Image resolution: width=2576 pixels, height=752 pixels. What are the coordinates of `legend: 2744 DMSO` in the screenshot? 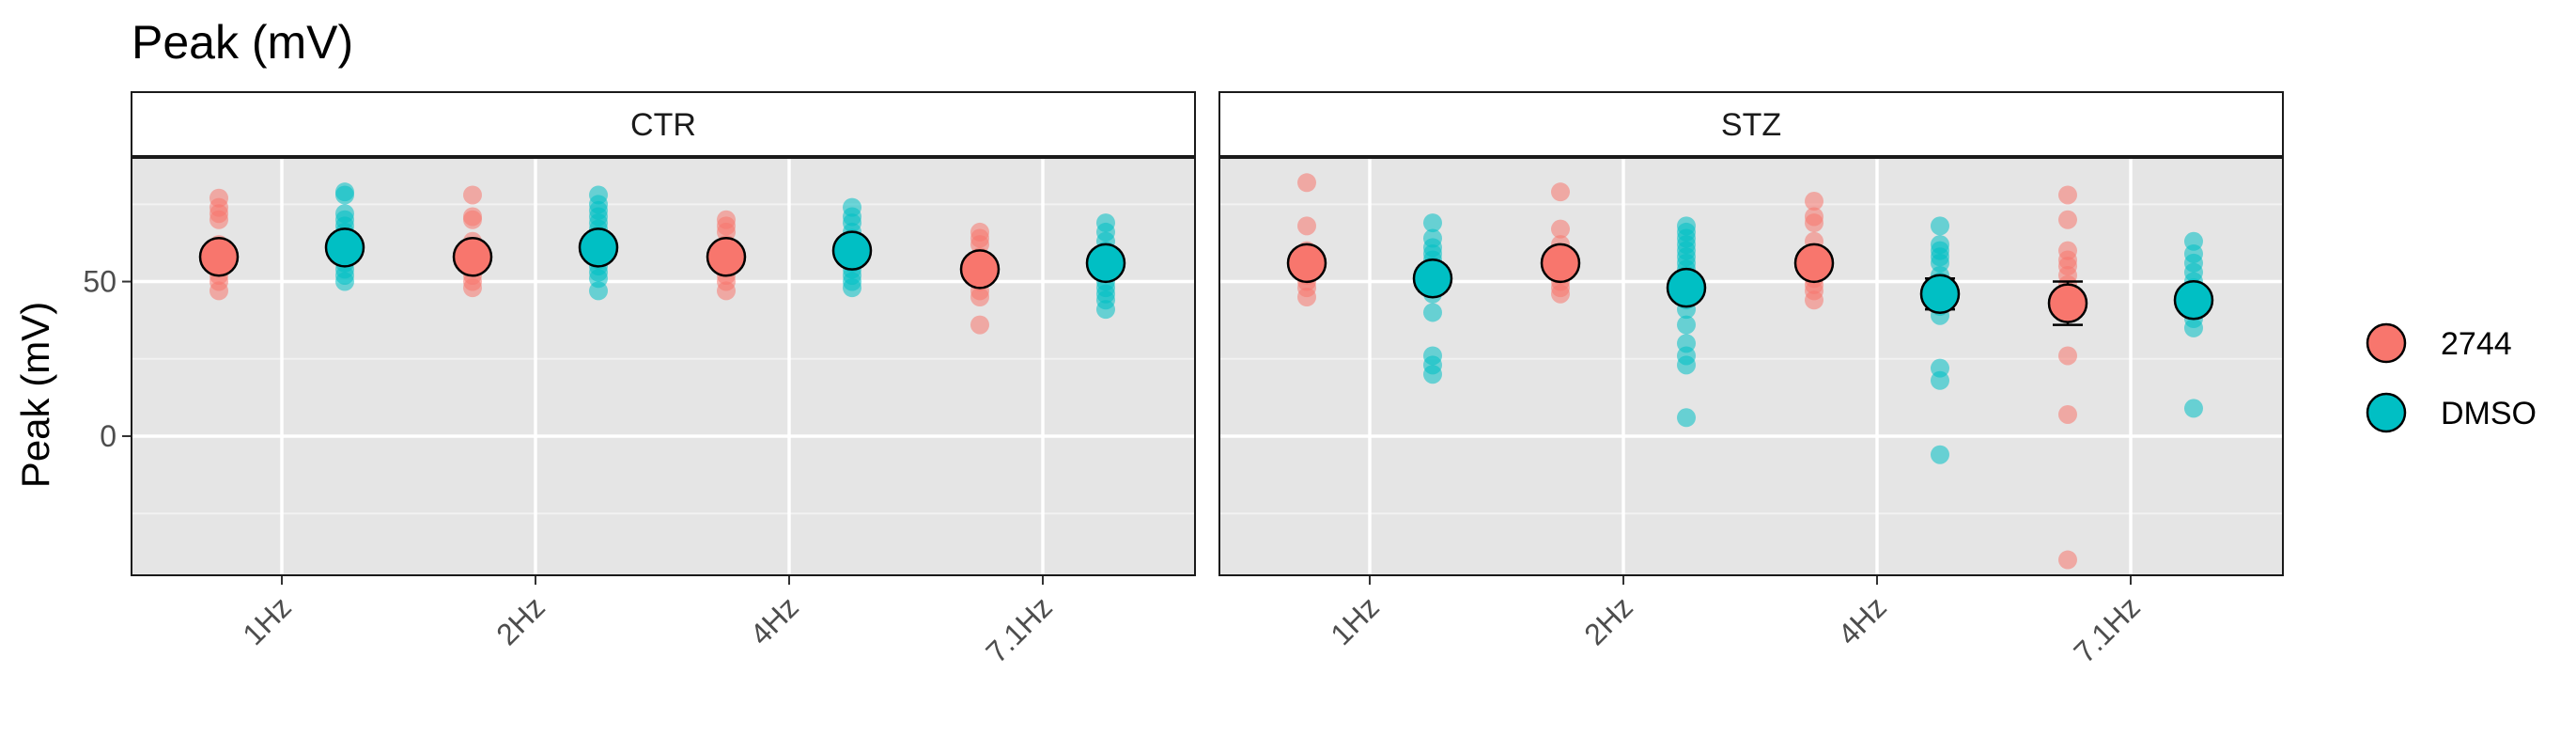 It's located at (2452, 377).